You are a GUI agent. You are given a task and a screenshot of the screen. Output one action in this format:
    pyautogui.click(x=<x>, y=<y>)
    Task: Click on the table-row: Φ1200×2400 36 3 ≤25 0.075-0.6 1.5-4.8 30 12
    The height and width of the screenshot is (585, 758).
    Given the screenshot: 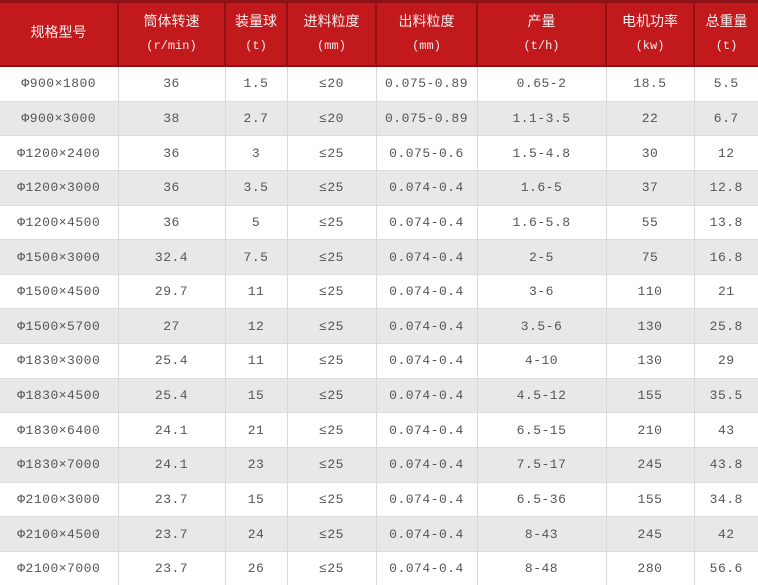 What is the action you would take?
    pyautogui.click(x=379, y=153)
    